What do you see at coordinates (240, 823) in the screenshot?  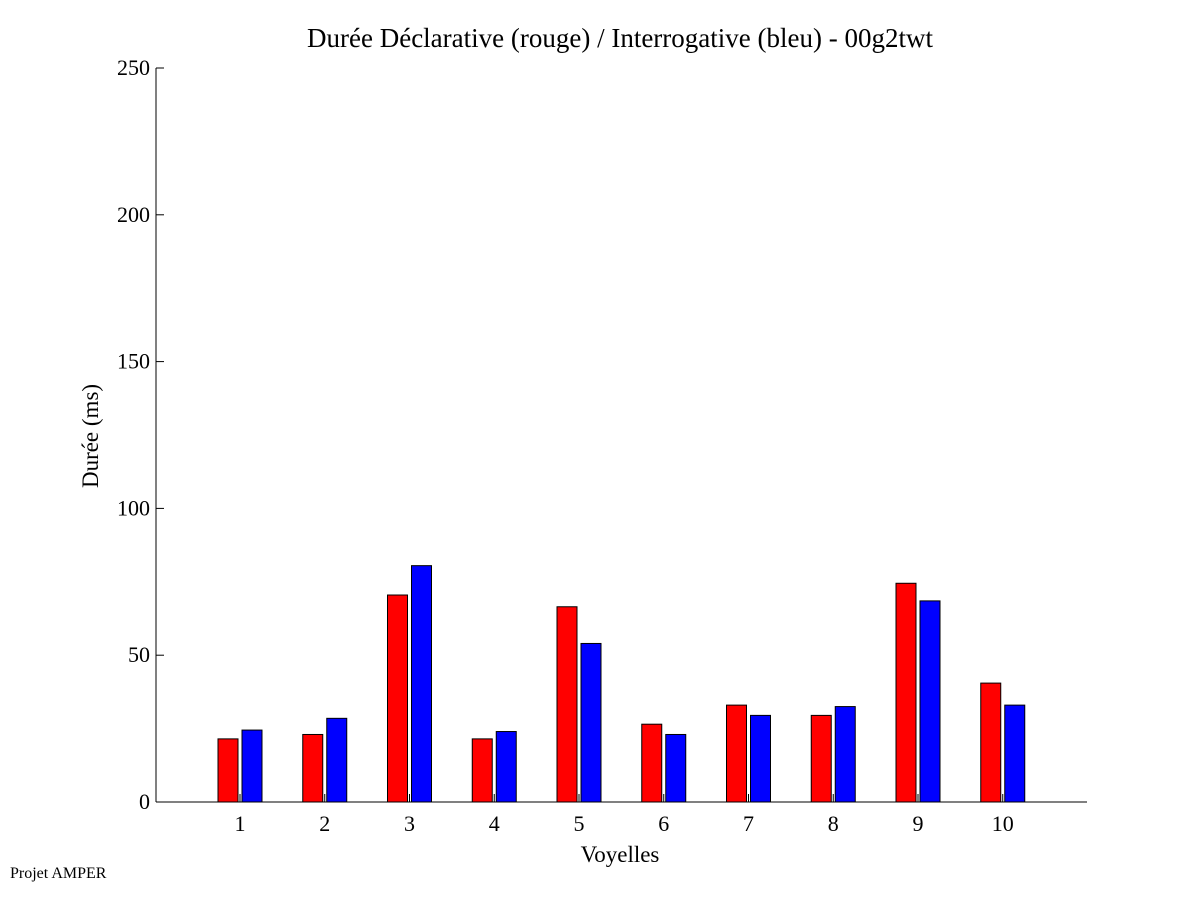 I see `x-tick-label-1: 1` at bounding box center [240, 823].